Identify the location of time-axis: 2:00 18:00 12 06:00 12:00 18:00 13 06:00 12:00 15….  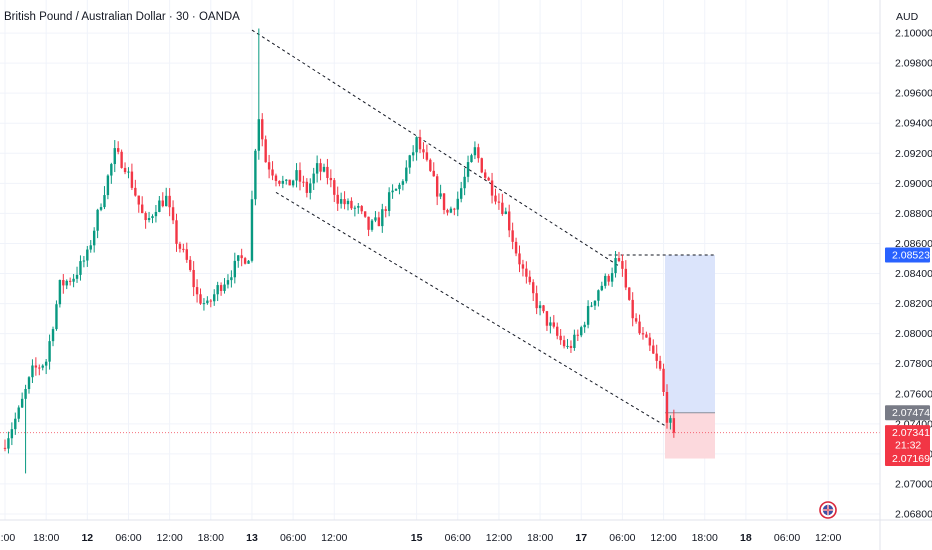
(420, 538).